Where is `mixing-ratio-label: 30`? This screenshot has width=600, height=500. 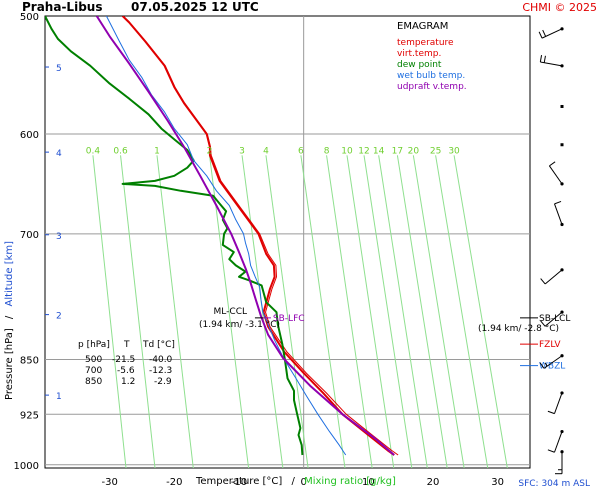 mixing-ratio-label: 30 is located at coordinates (454, 151).